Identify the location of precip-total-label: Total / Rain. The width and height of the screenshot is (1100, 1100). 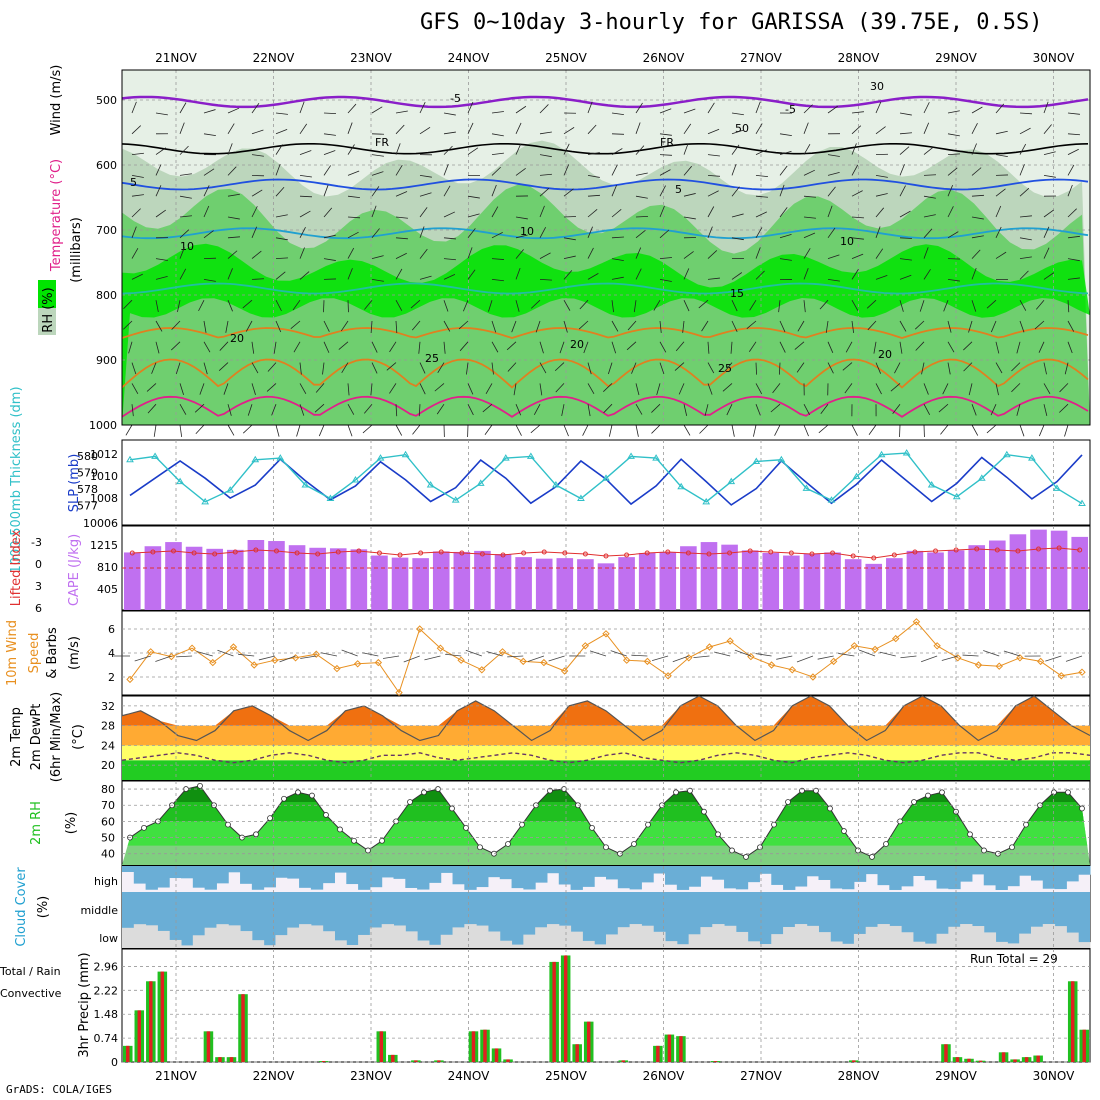
(30, 971).